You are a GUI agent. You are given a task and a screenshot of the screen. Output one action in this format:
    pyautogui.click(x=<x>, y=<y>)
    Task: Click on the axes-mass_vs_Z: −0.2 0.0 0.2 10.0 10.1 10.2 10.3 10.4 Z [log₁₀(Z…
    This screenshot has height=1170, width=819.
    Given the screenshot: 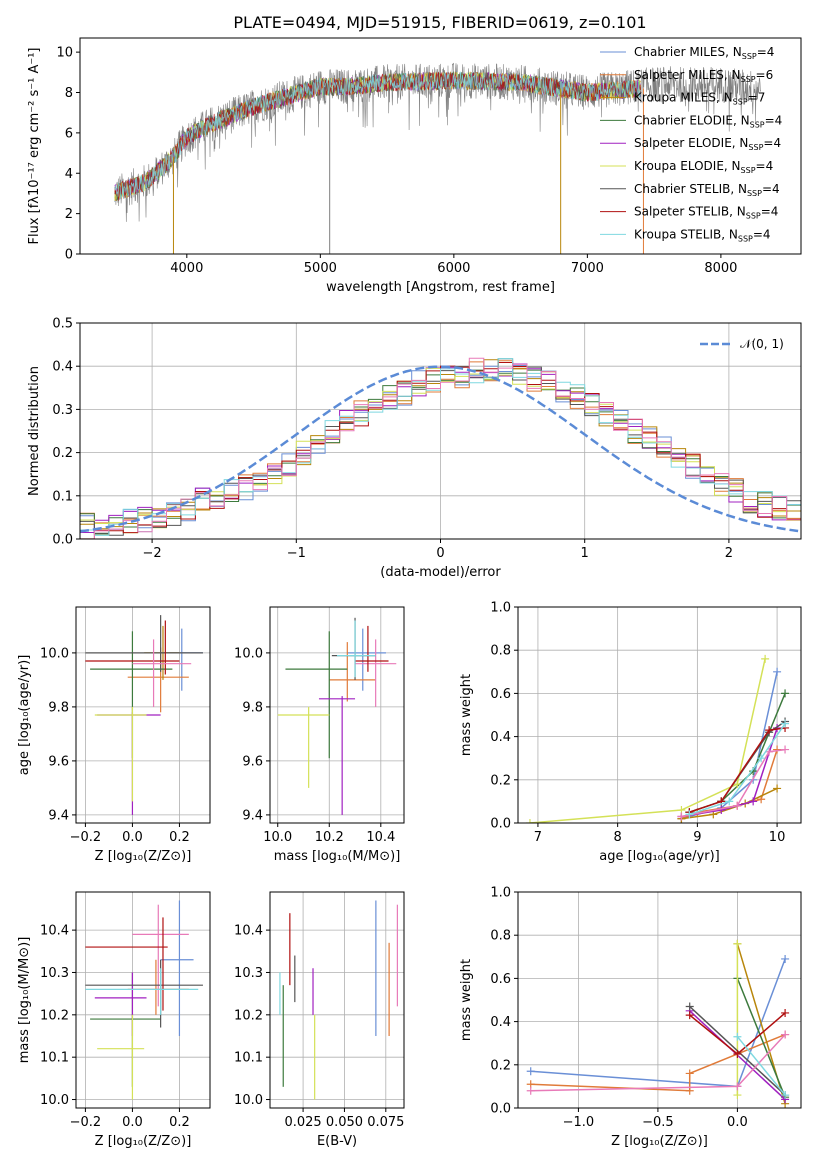 What is the action you would take?
    pyautogui.click(x=114, y=1020)
    